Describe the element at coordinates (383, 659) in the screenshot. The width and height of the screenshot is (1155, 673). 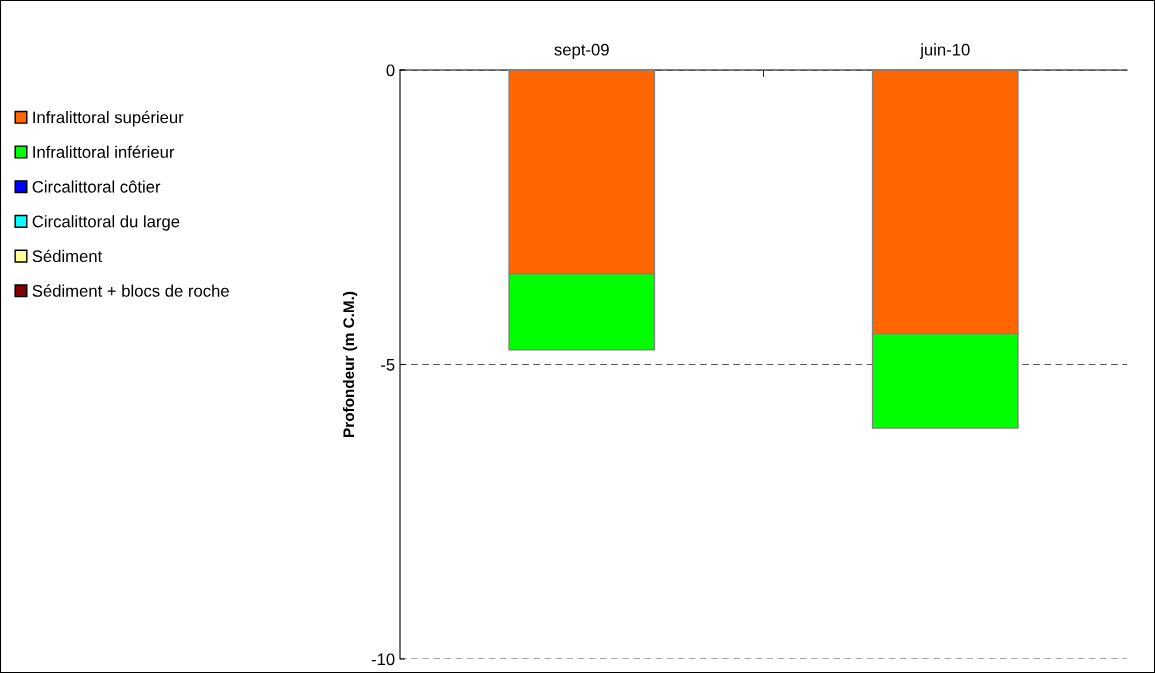
I see `y-tick-label: -10` at that location.